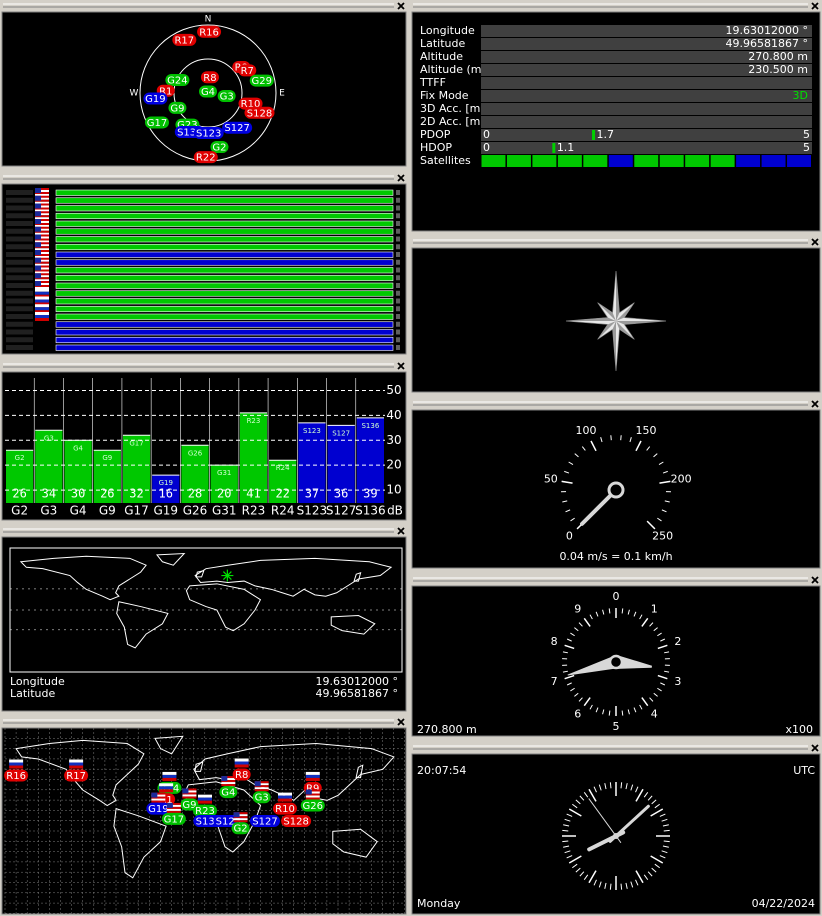 The image size is (822, 916). I want to click on position-marker, so click(227, 575).